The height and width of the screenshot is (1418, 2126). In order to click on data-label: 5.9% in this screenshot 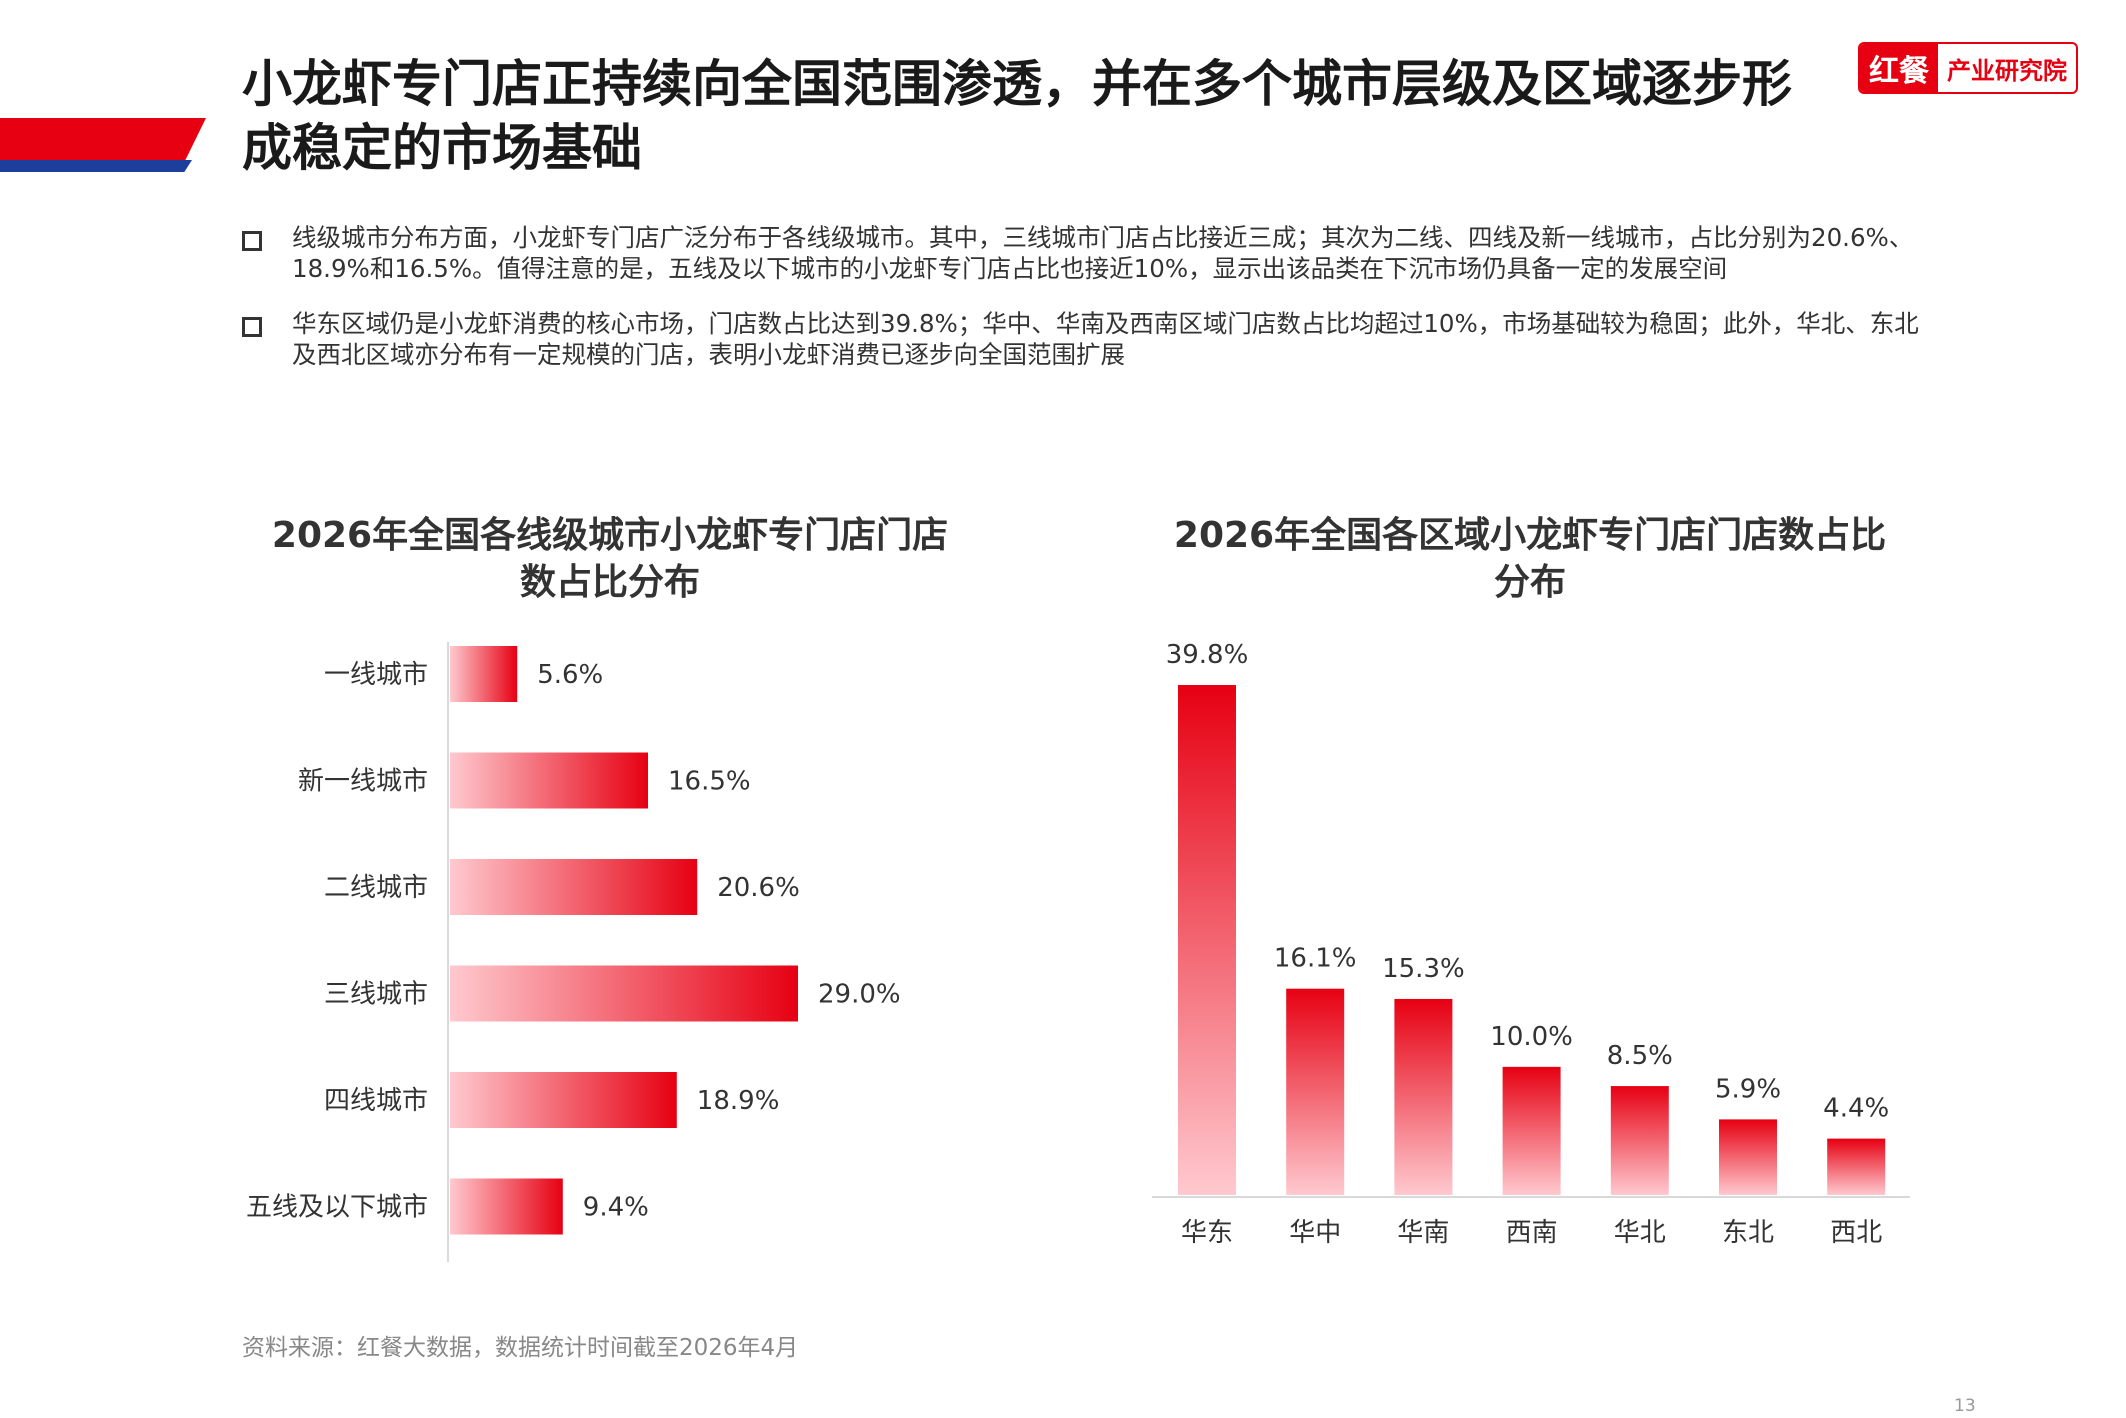, I will do `click(1748, 1089)`.